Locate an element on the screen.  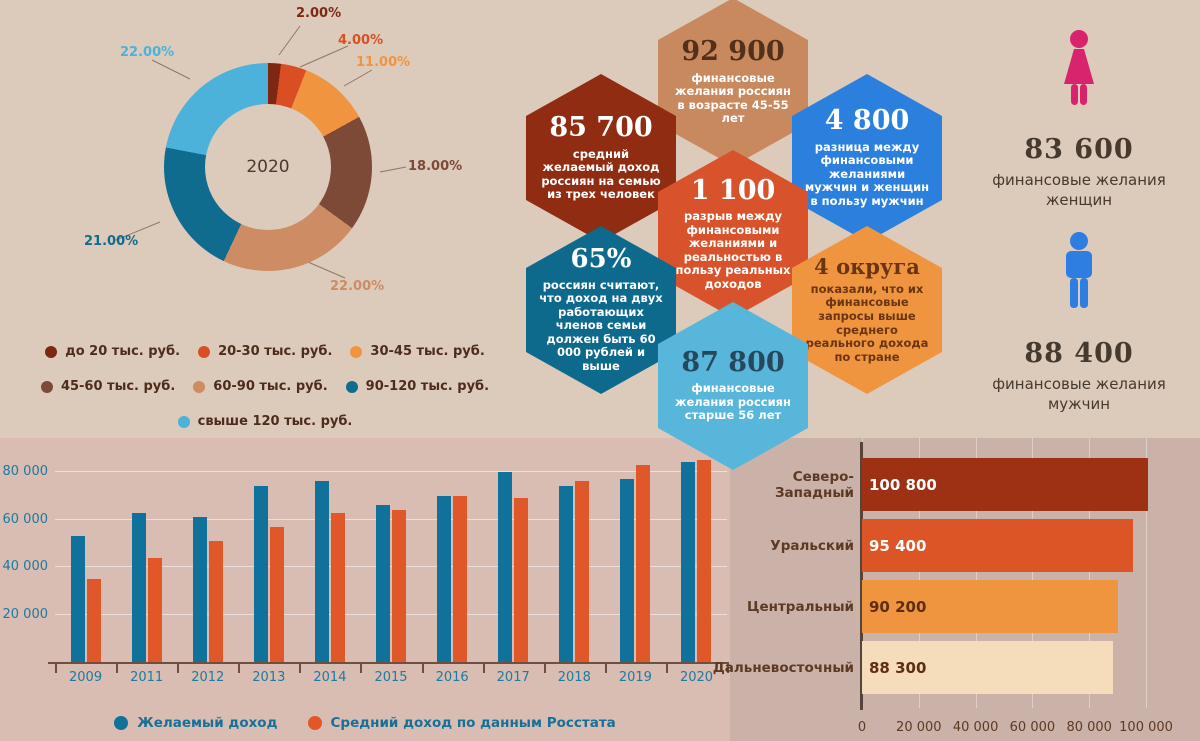
male-icon is located at coordinates (1079, 270).